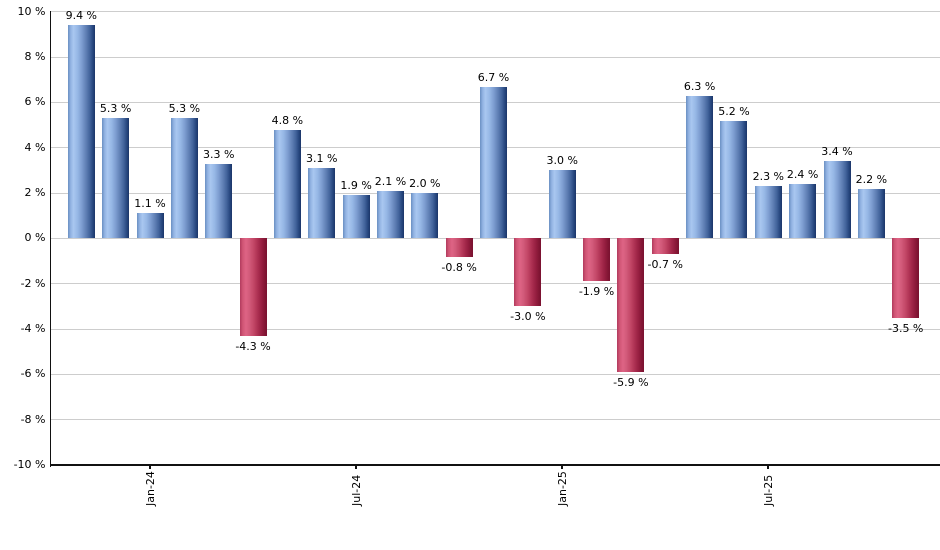 The width and height of the screenshot is (940, 550). What do you see at coordinates (493, 77) in the screenshot?
I see `bar-value-label: 6.7 %` at bounding box center [493, 77].